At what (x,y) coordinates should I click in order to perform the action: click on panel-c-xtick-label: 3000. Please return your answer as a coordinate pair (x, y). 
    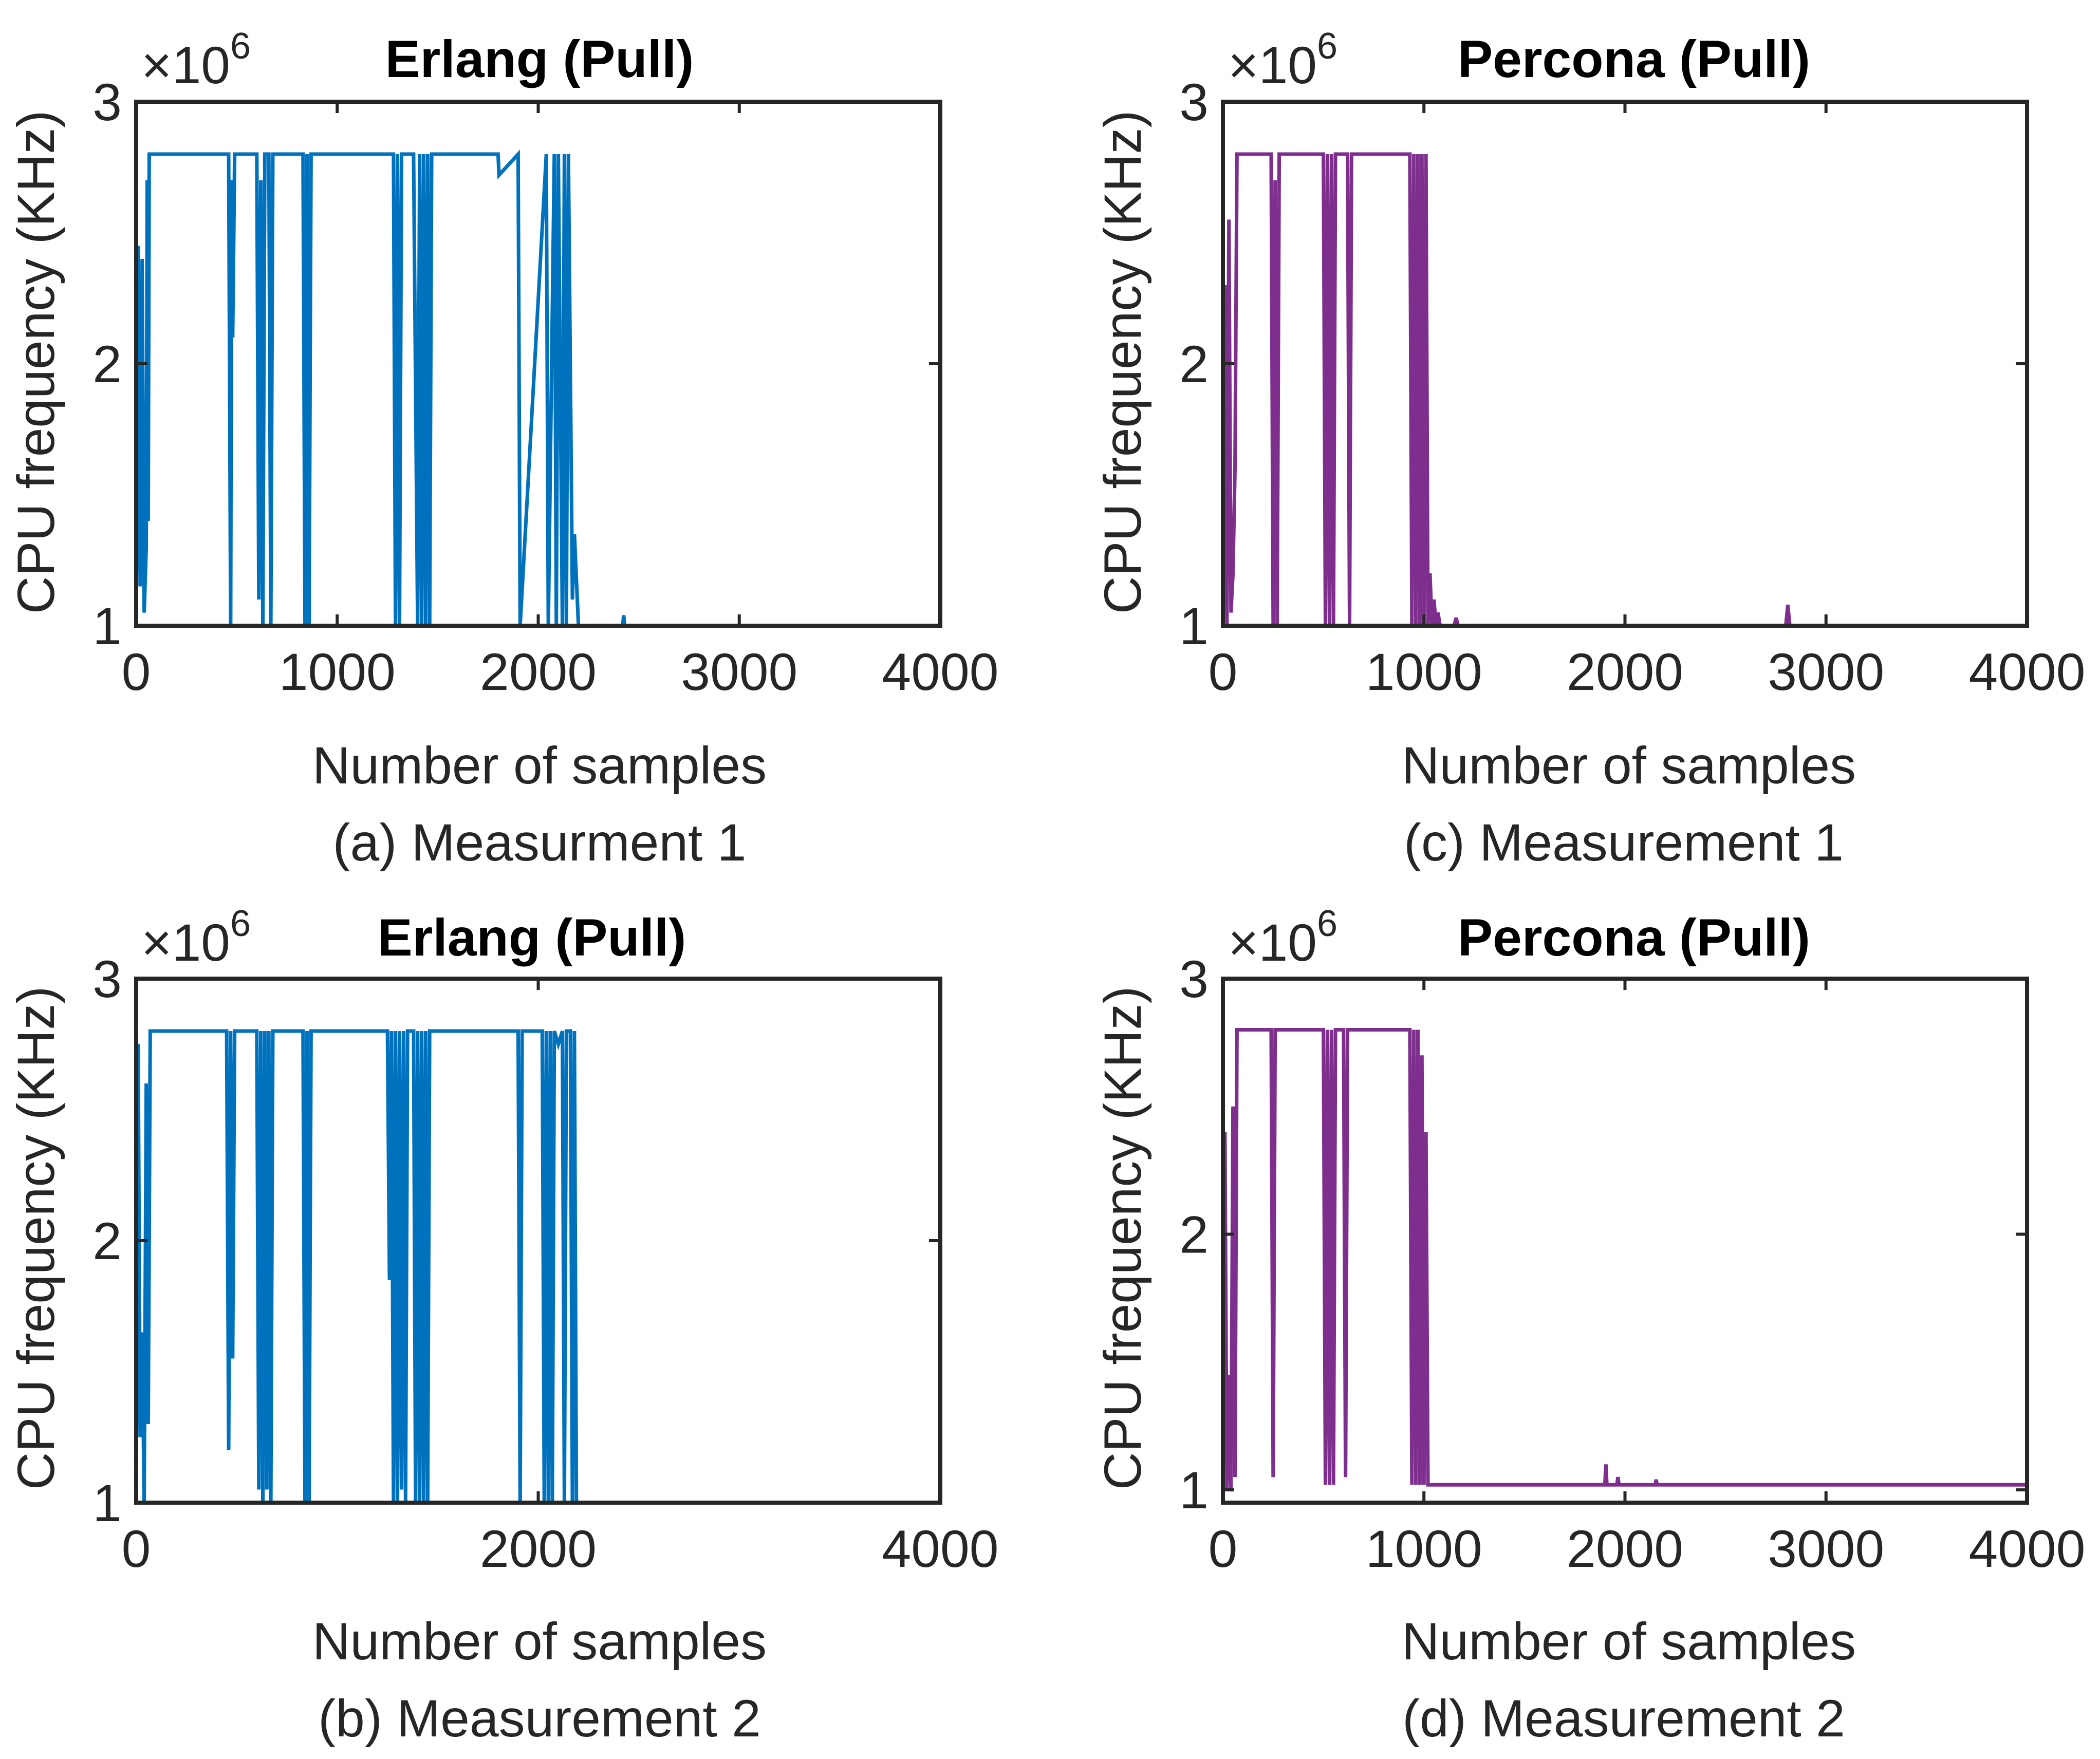
    Looking at the image, I should click on (1826, 672).